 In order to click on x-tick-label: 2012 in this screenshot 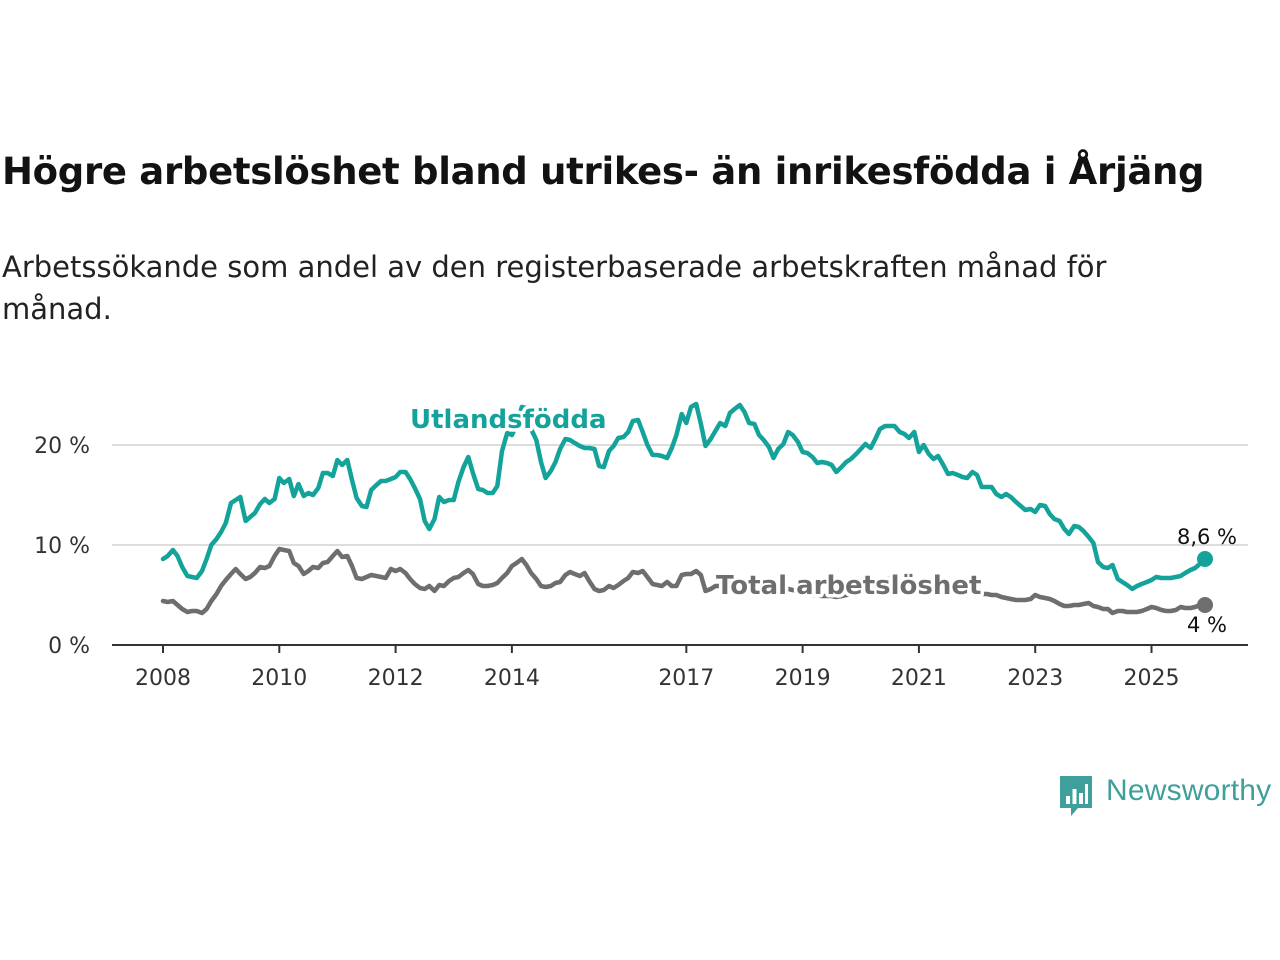, I will do `click(396, 678)`.